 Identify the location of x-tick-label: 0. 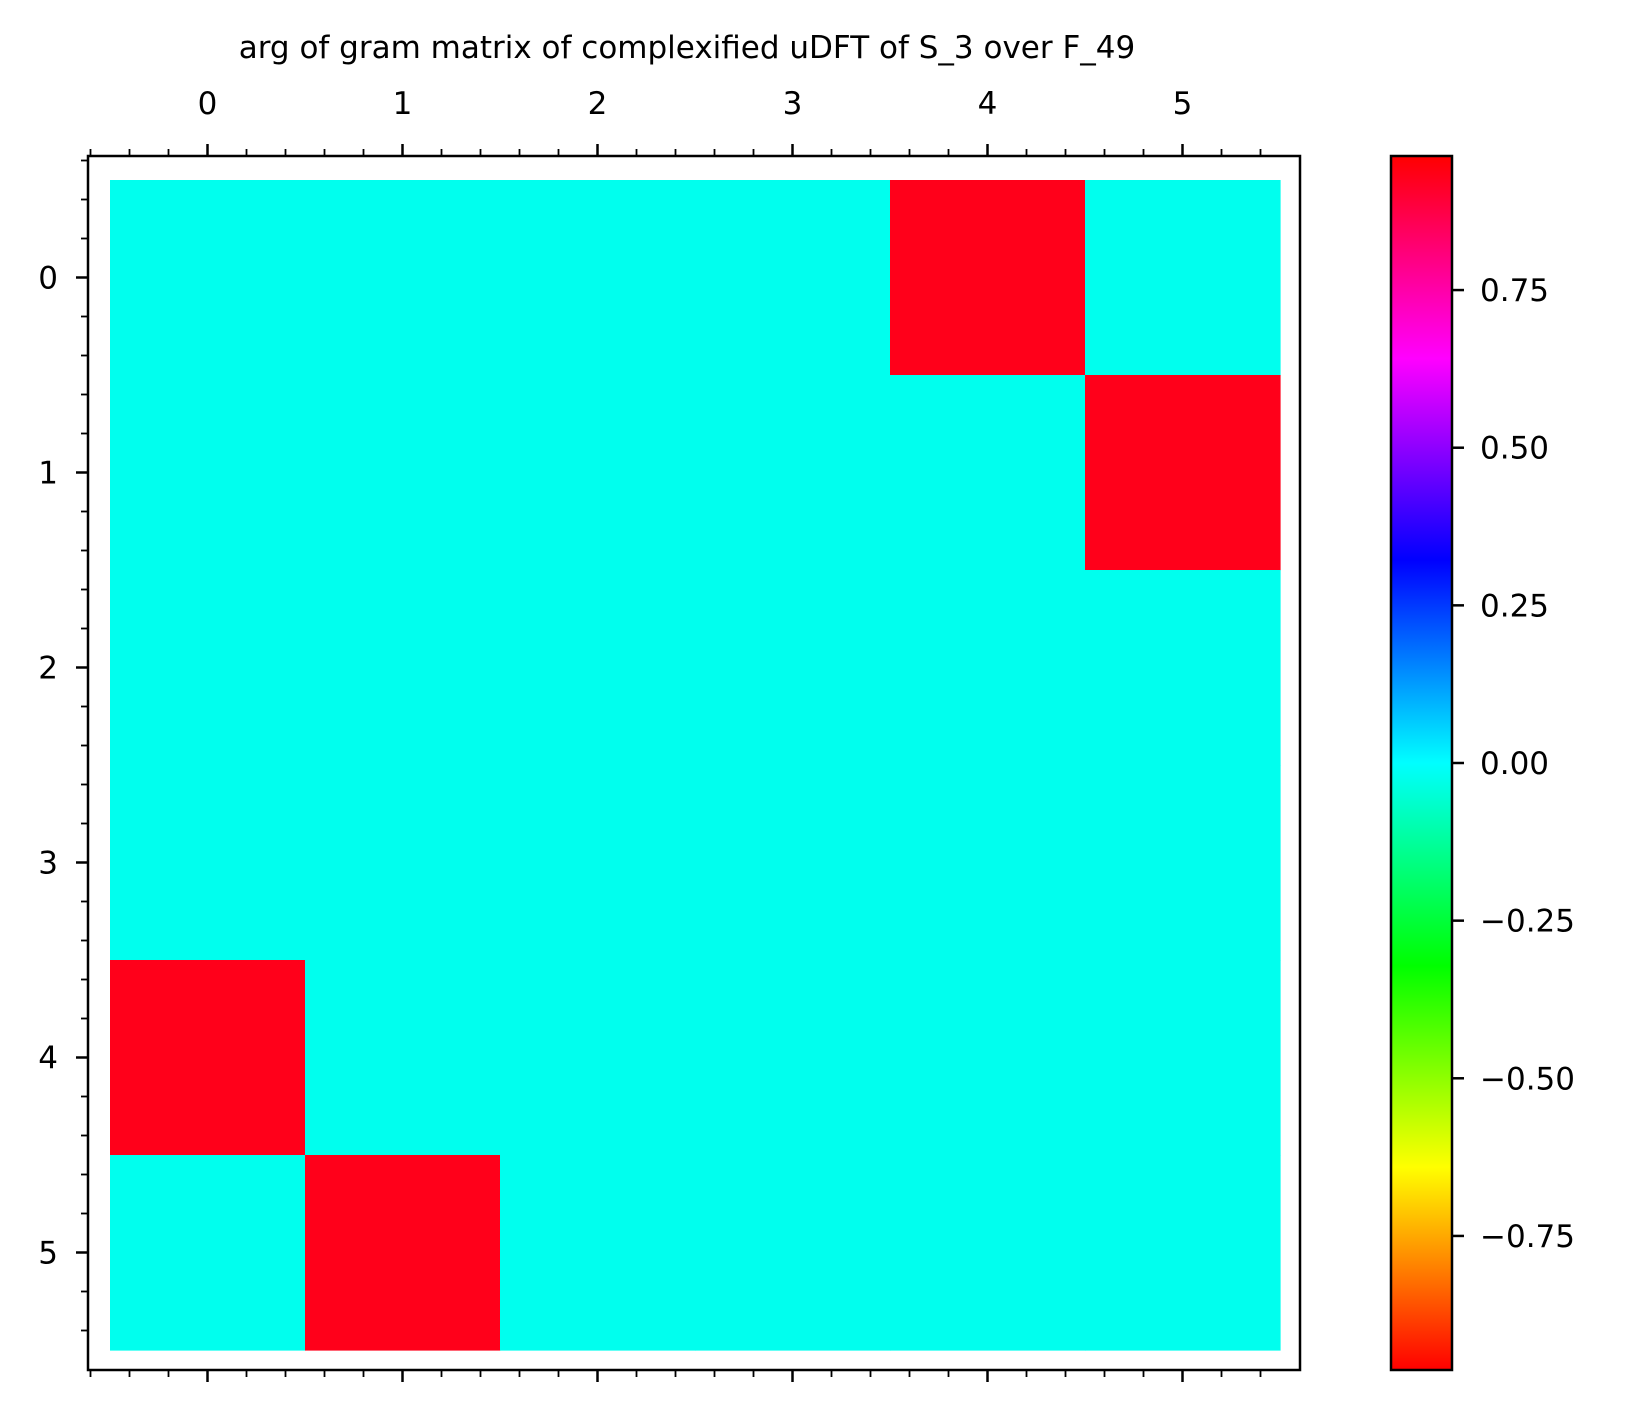
(208, 104).